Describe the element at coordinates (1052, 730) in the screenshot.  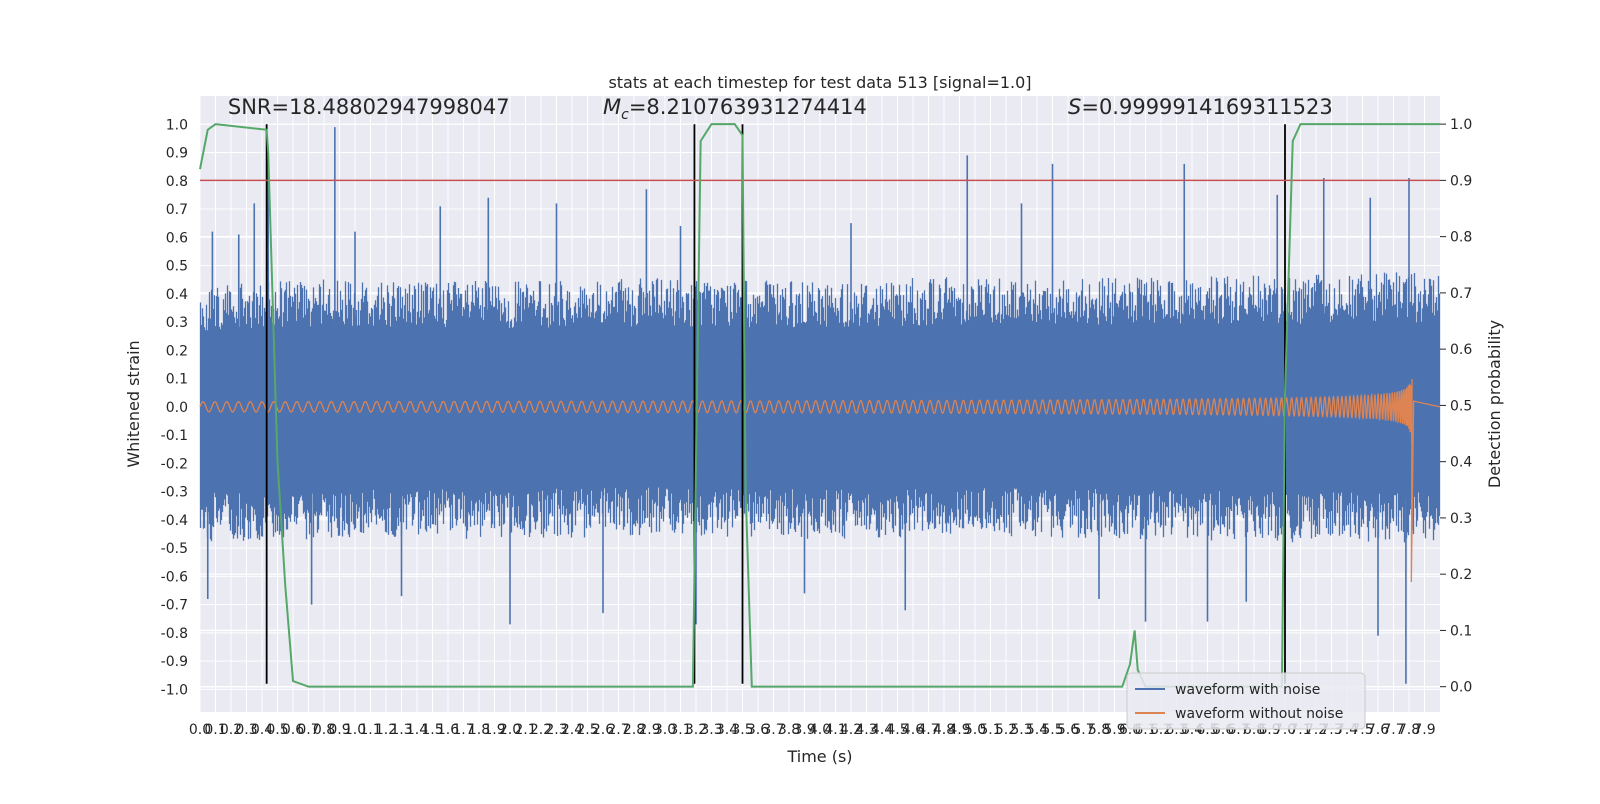
I see `x-tick-label: 5.5` at that location.